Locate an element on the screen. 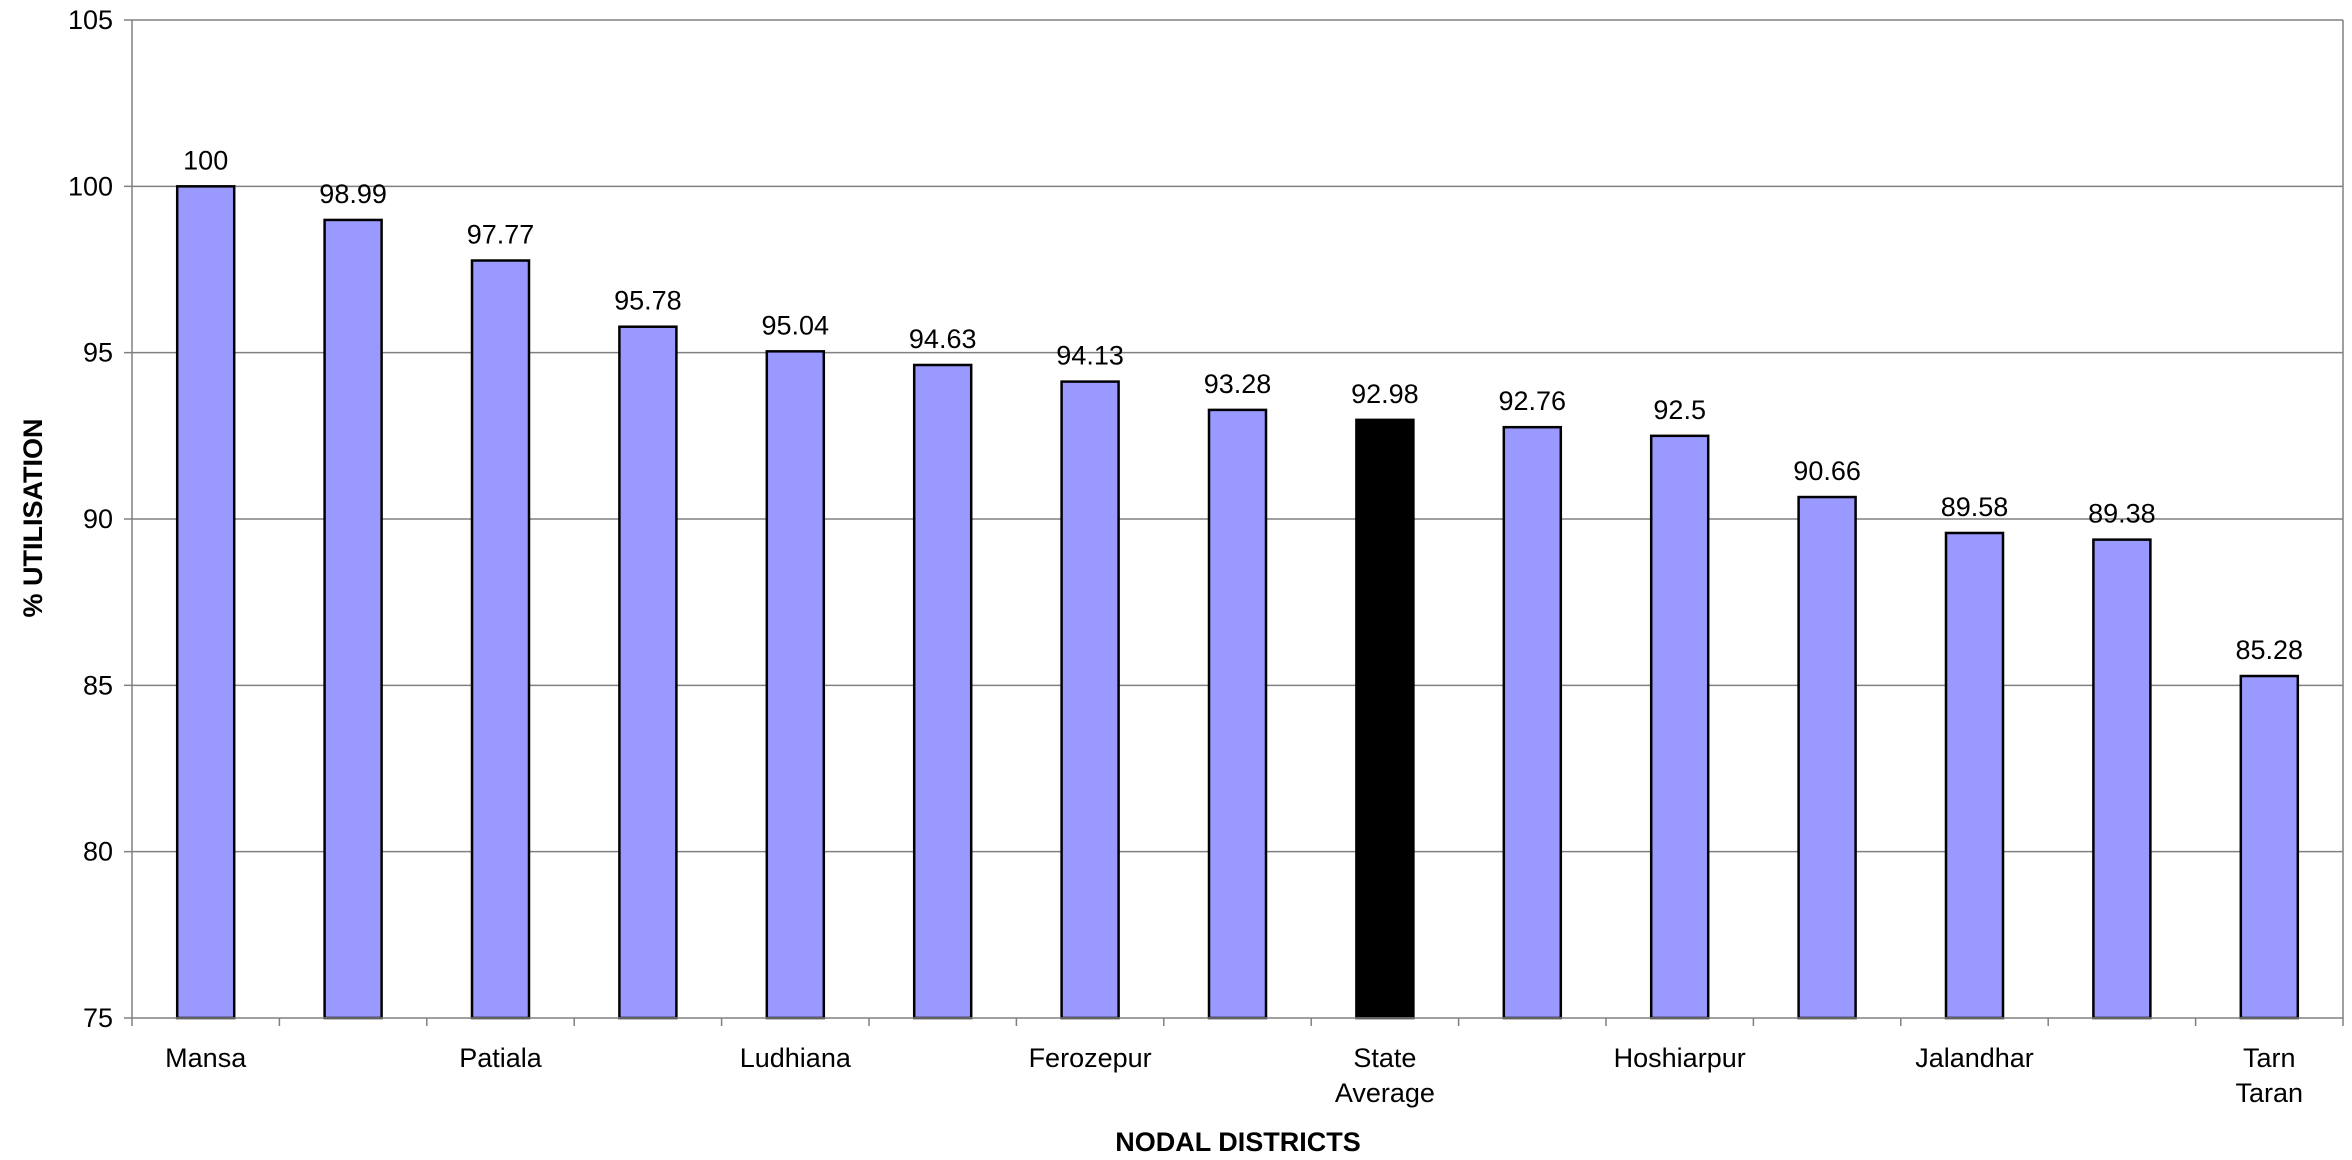  x-tick-label: Tarn Taran is located at coordinates (2270, 1075).